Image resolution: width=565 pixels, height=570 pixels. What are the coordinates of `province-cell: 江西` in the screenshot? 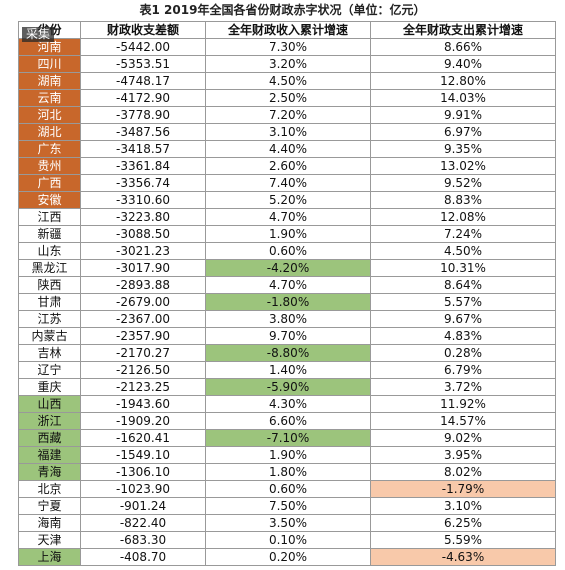 It's located at (49, 217).